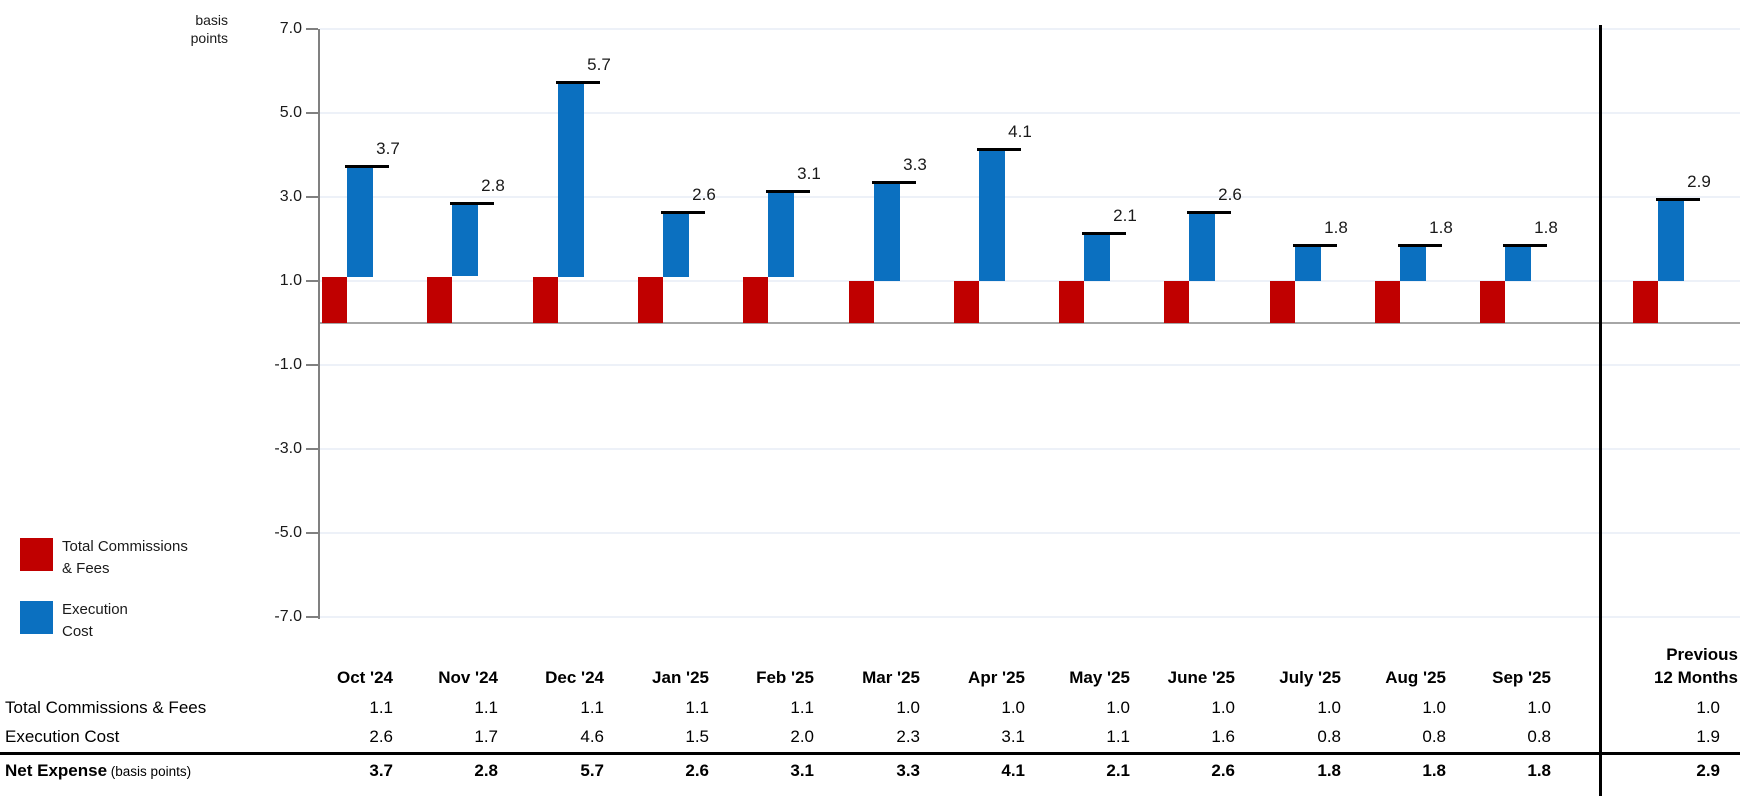  I want to click on cell-execution-cost-month-11: 0.8, so click(1539, 736).